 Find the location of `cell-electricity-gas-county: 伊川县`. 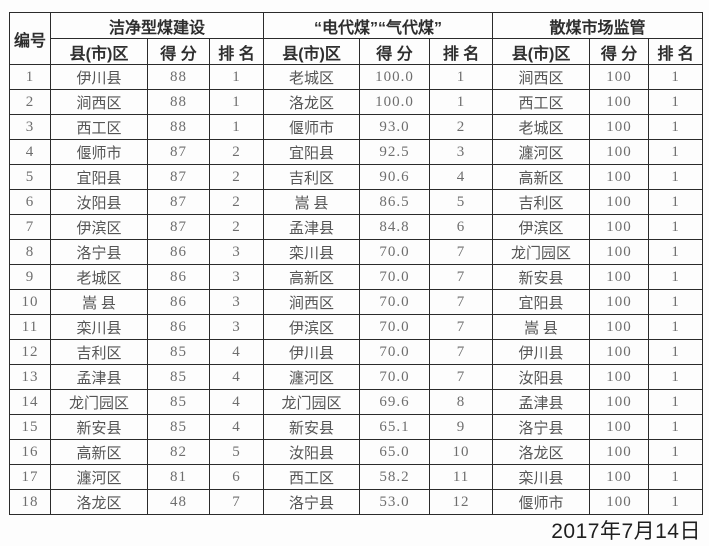

cell-electricity-gas-county: 伊川县 is located at coordinates (312, 352).